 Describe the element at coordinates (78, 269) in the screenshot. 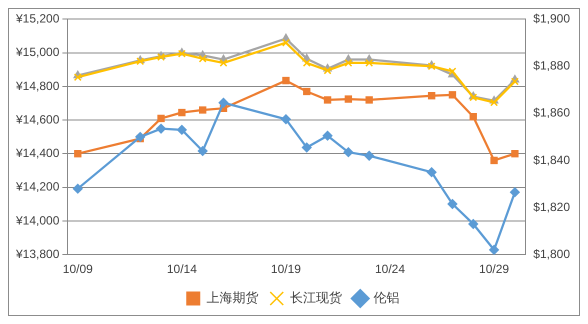

I see `x-tick-label: 10/09` at that location.